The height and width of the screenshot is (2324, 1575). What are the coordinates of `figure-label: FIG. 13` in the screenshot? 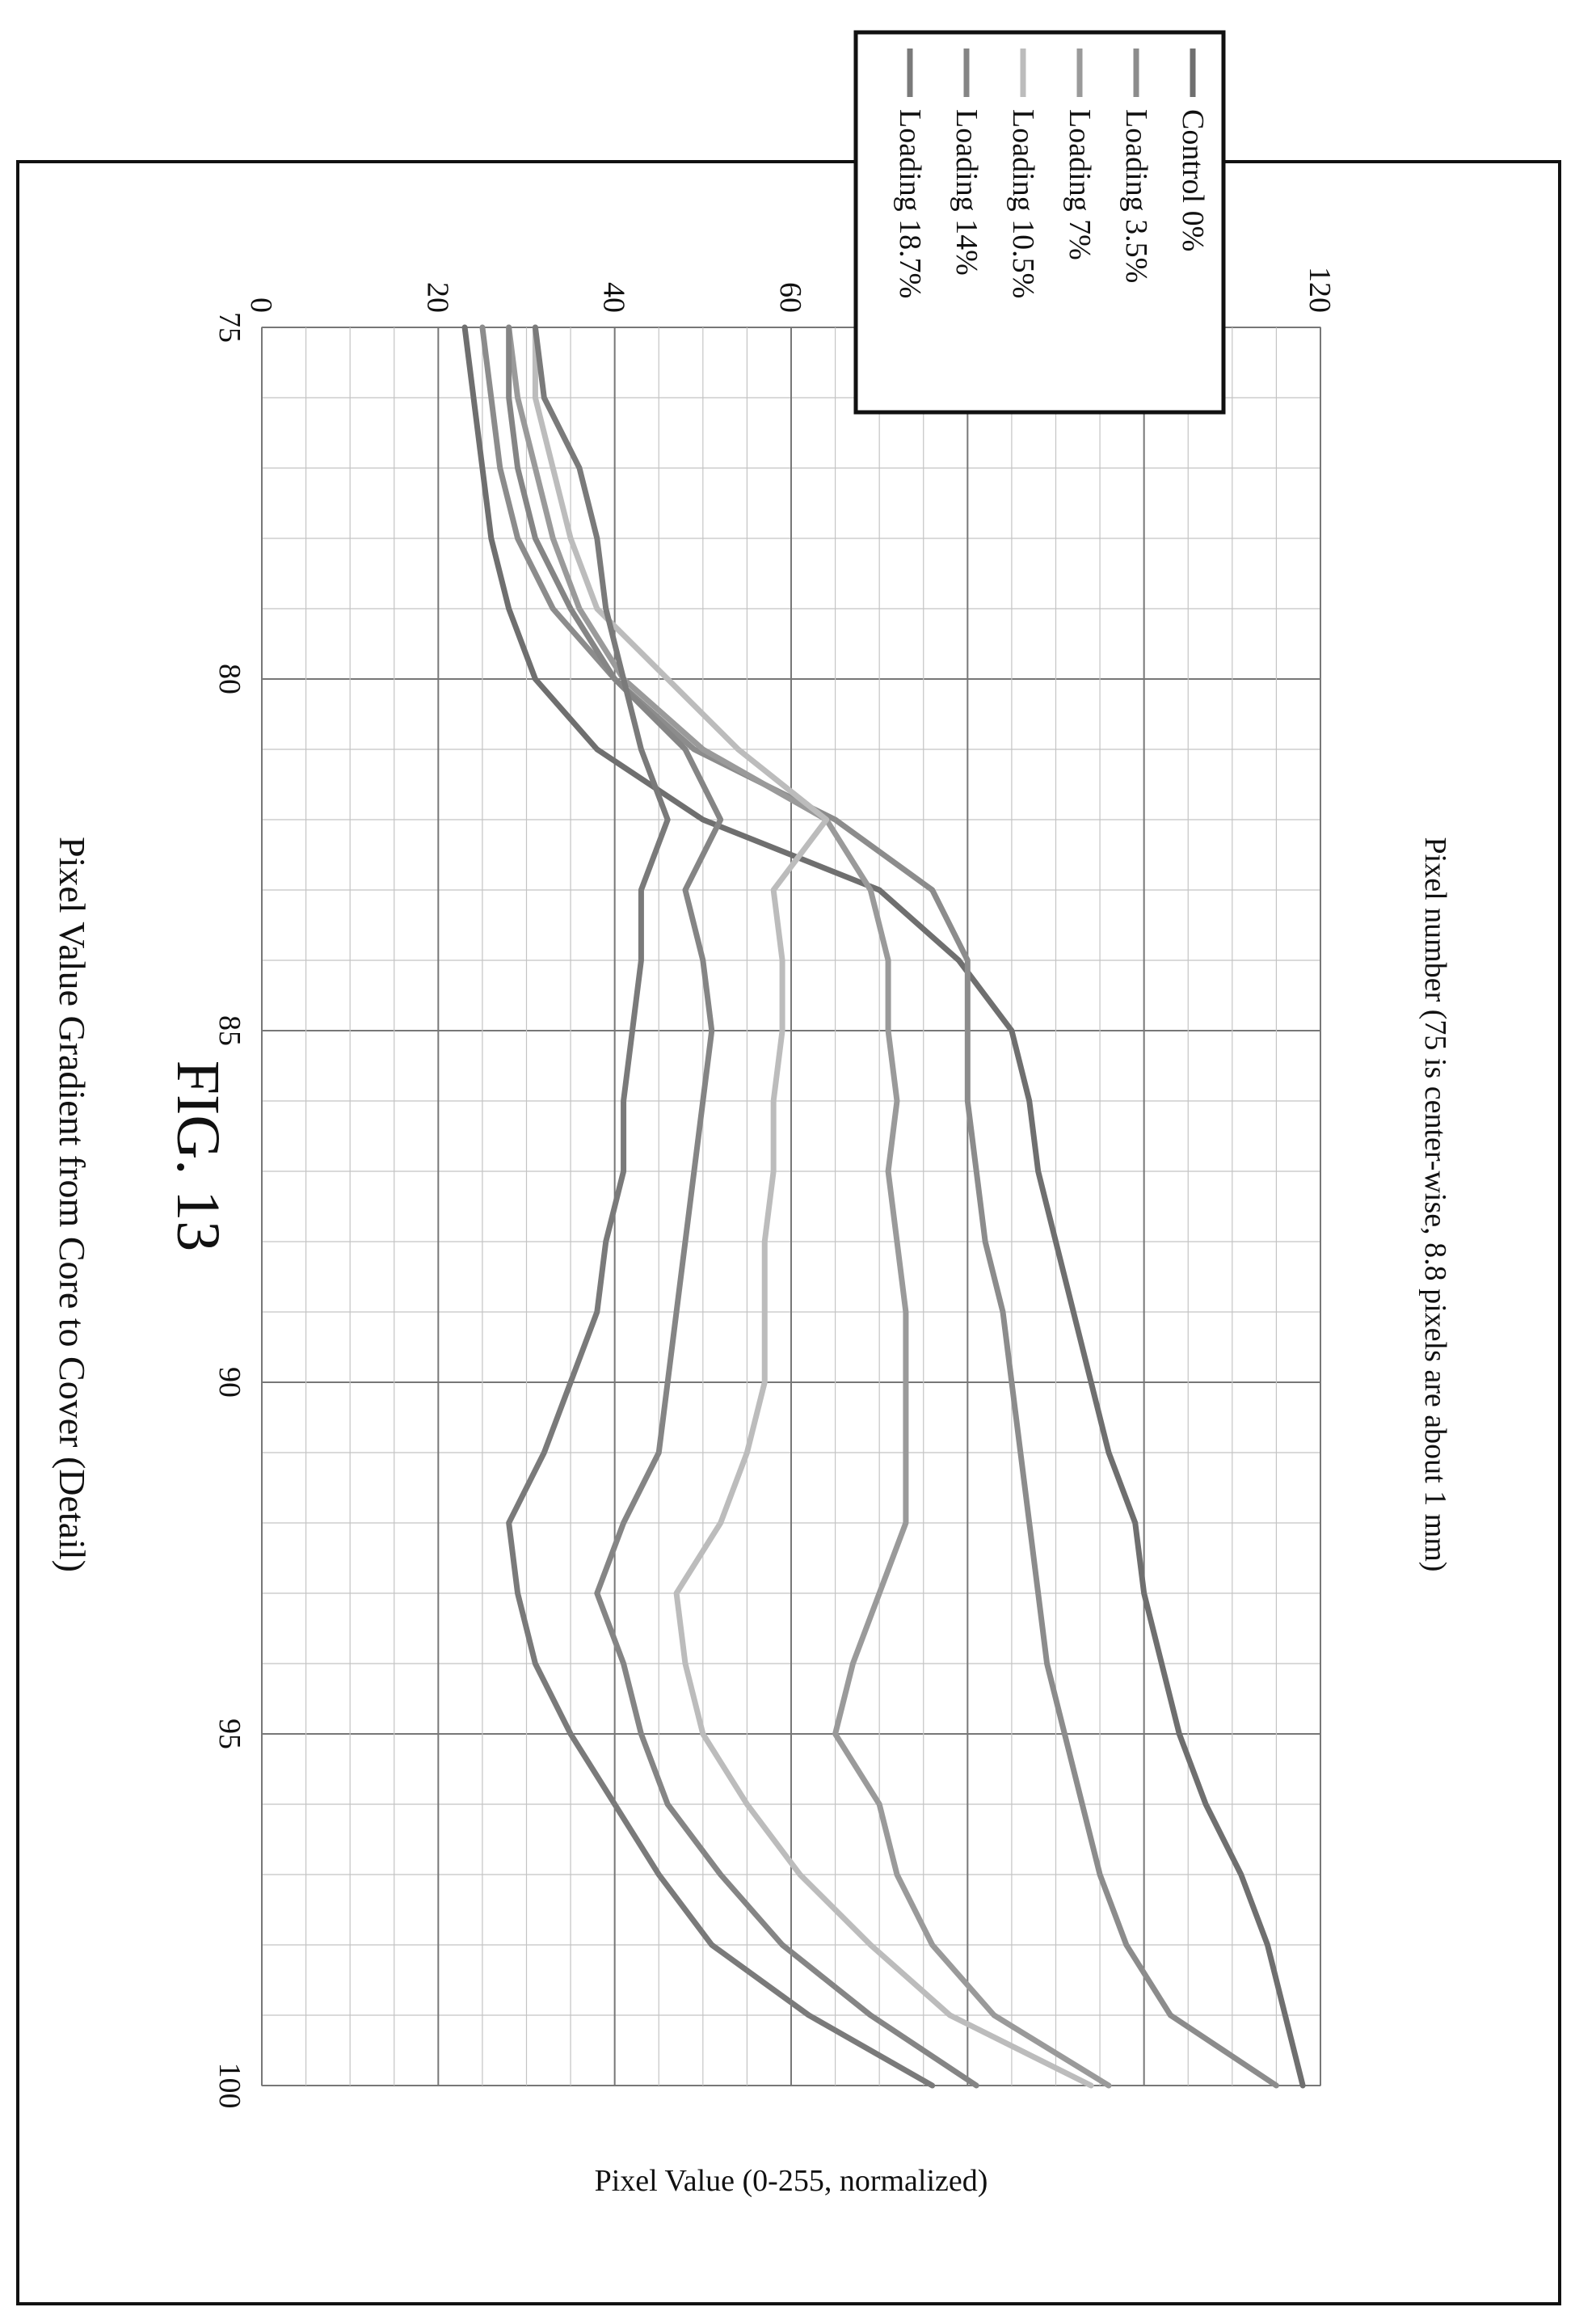 It's located at (198, 1156).